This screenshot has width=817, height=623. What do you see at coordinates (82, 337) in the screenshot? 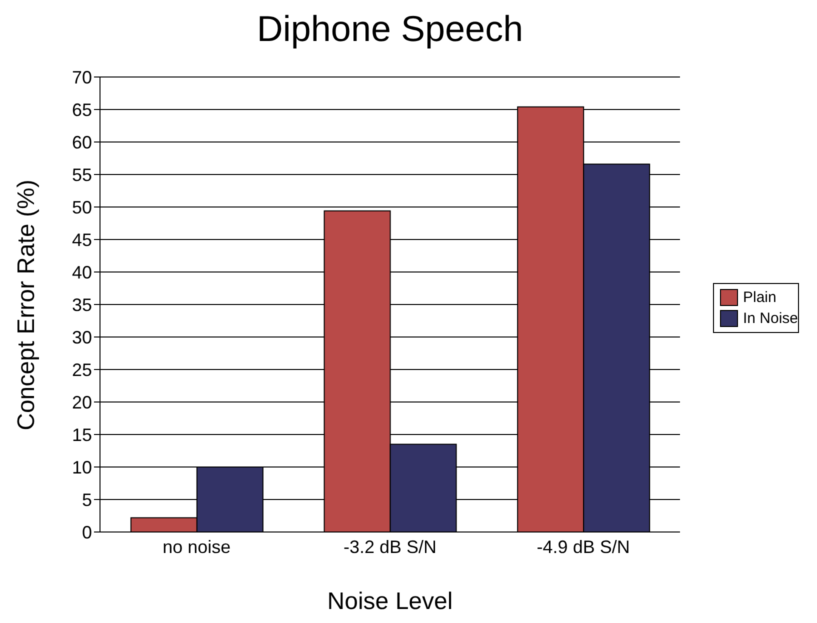
I see `y-tick-label: 30` at bounding box center [82, 337].